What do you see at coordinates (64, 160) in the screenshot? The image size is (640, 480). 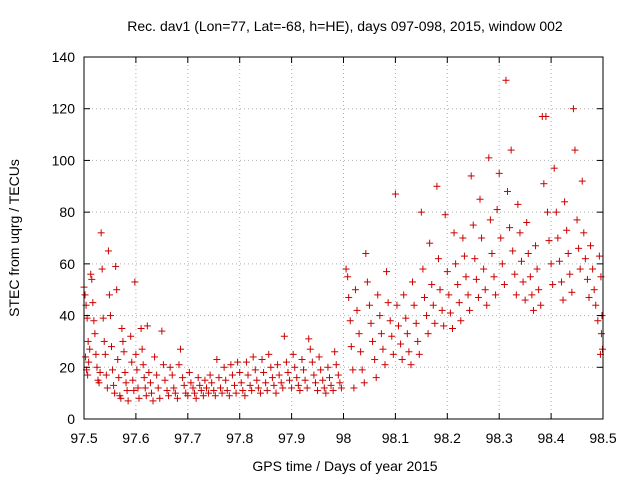 I see `y-tick-label: 100` at bounding box center [64, 160].